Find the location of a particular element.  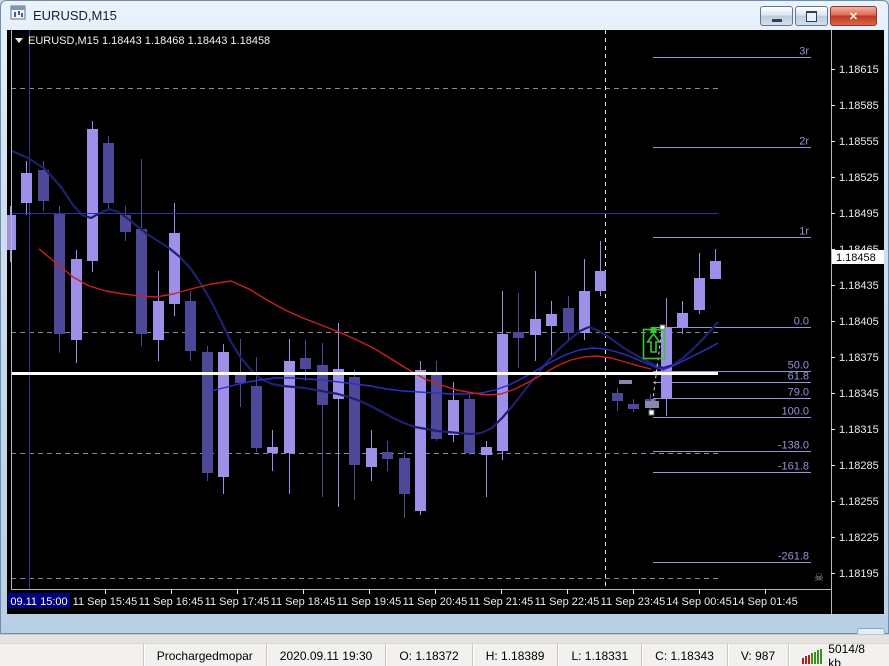

time-tick-label: 11 Sep 19:45 is located at coordinates (369, 602).